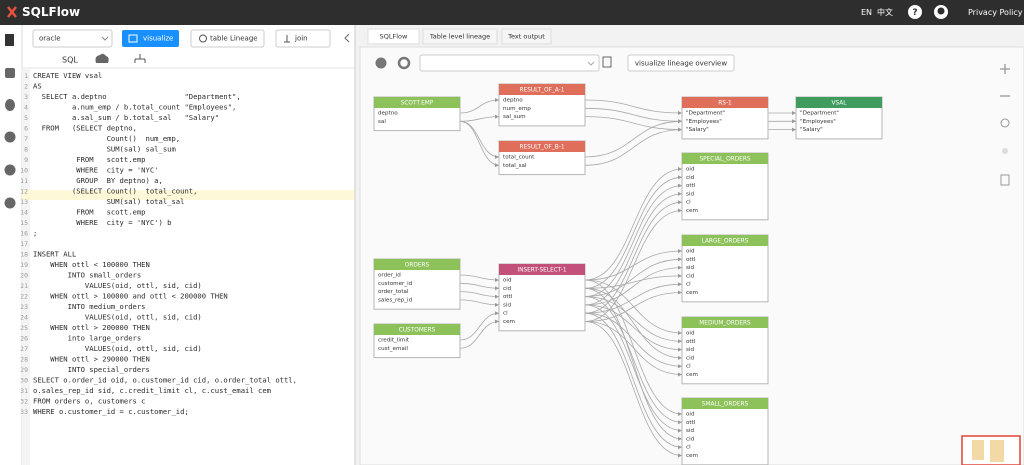 This screenshot has width=1024, height=465. What do you see at coordinates (140, 58) in the screenshot?
I see `tree-icon` at bounding box center [140, 58].